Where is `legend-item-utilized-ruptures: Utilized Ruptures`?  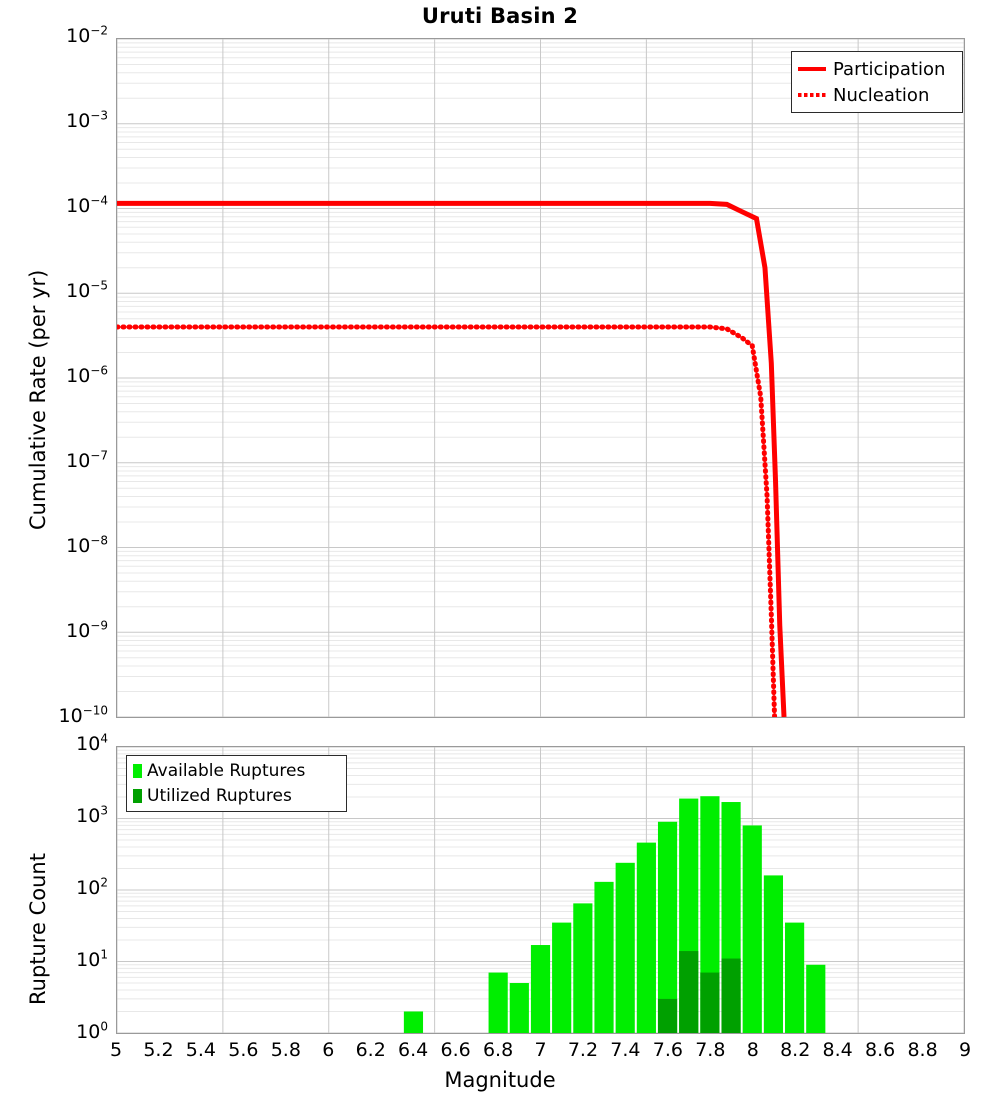 legend-item-utilized-ruptures: Utilized Ruptures is located at coordinates (236, 796).